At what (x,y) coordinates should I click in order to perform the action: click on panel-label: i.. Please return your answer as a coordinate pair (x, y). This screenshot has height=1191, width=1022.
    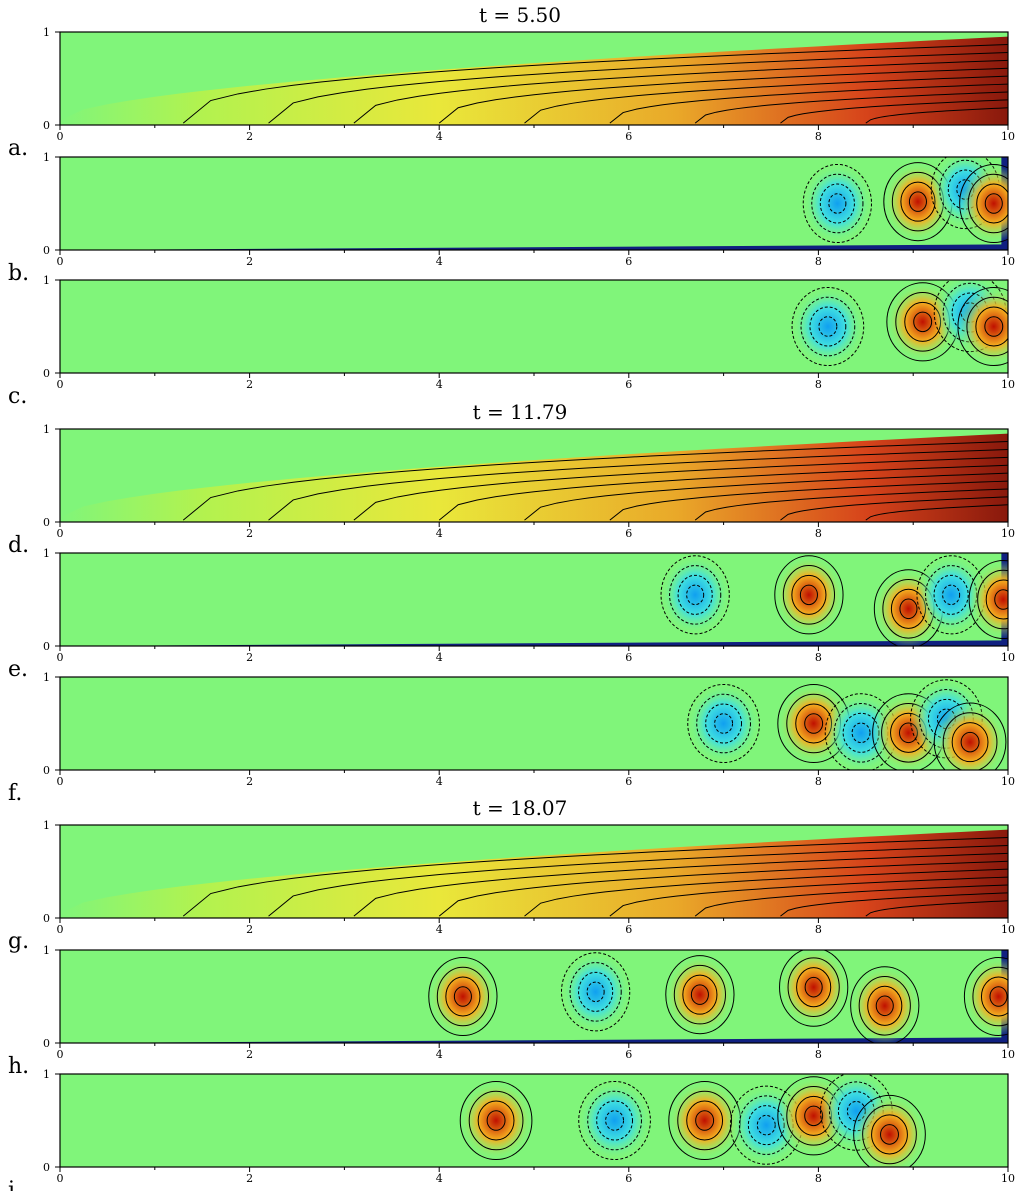
    Looking at the image, I should click on (15, 1184).